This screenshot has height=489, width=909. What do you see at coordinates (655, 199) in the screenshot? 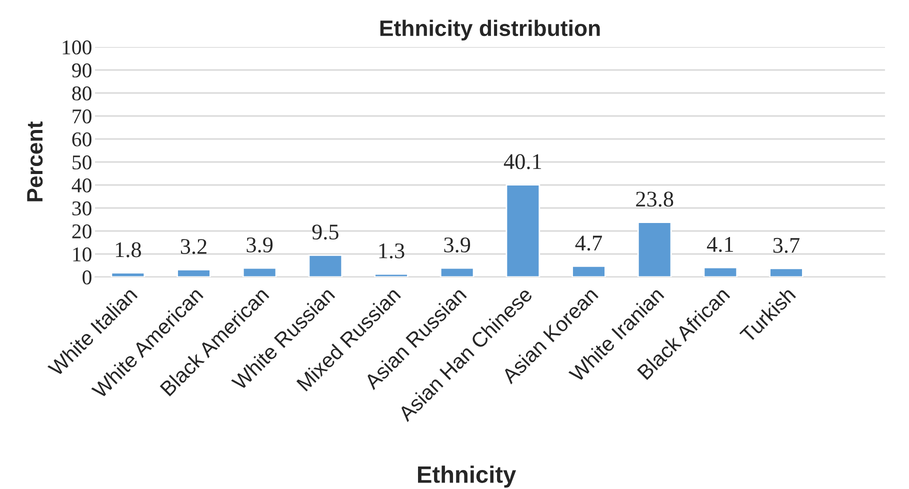
I see `data-label: 23.8` at bounding box center [655, 199].